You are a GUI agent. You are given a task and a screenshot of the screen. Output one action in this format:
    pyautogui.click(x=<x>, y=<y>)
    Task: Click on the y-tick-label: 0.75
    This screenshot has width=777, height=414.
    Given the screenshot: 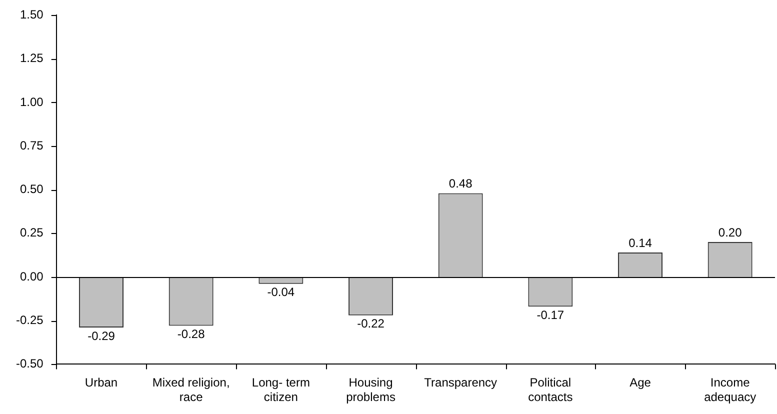 What is the action you would take?
    pyautogui.click(x=32, y=145)
    